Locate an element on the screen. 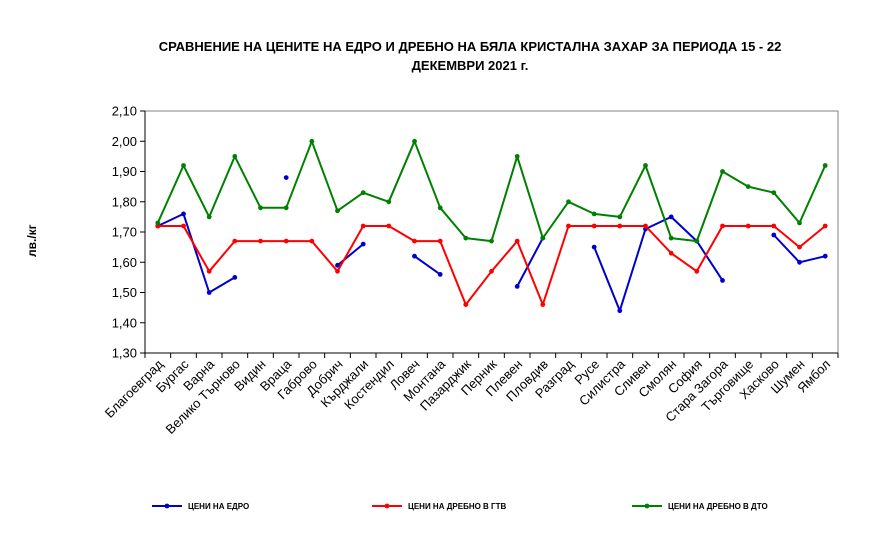 The width and height of the screenshot is (871, 539). y-tick-label: 1,60 is located at coordinates (124, 262).